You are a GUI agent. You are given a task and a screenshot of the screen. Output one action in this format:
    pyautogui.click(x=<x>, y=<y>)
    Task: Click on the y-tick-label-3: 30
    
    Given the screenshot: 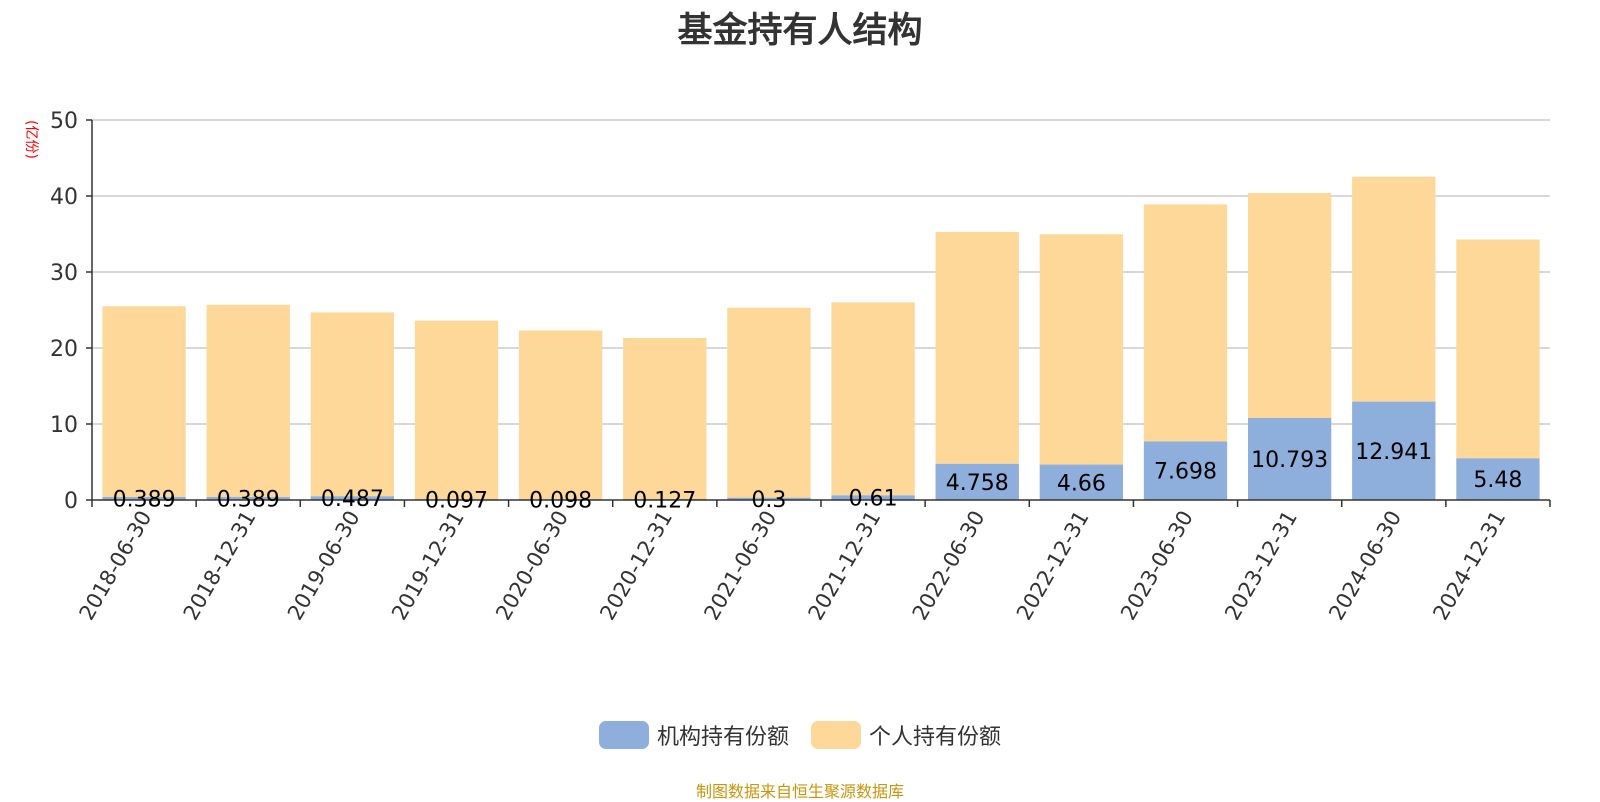 What is the action you would take?
    pyautogui.click(x=64, y=273)
    